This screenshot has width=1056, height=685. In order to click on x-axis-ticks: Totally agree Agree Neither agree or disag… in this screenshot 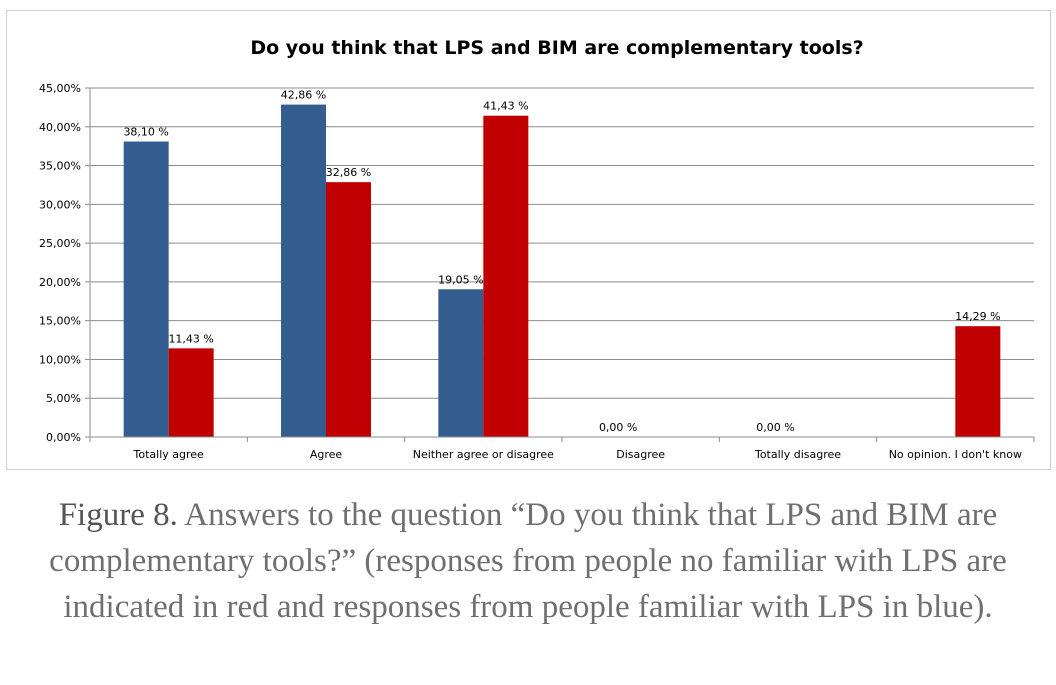, I will do `click(584, 449)`.